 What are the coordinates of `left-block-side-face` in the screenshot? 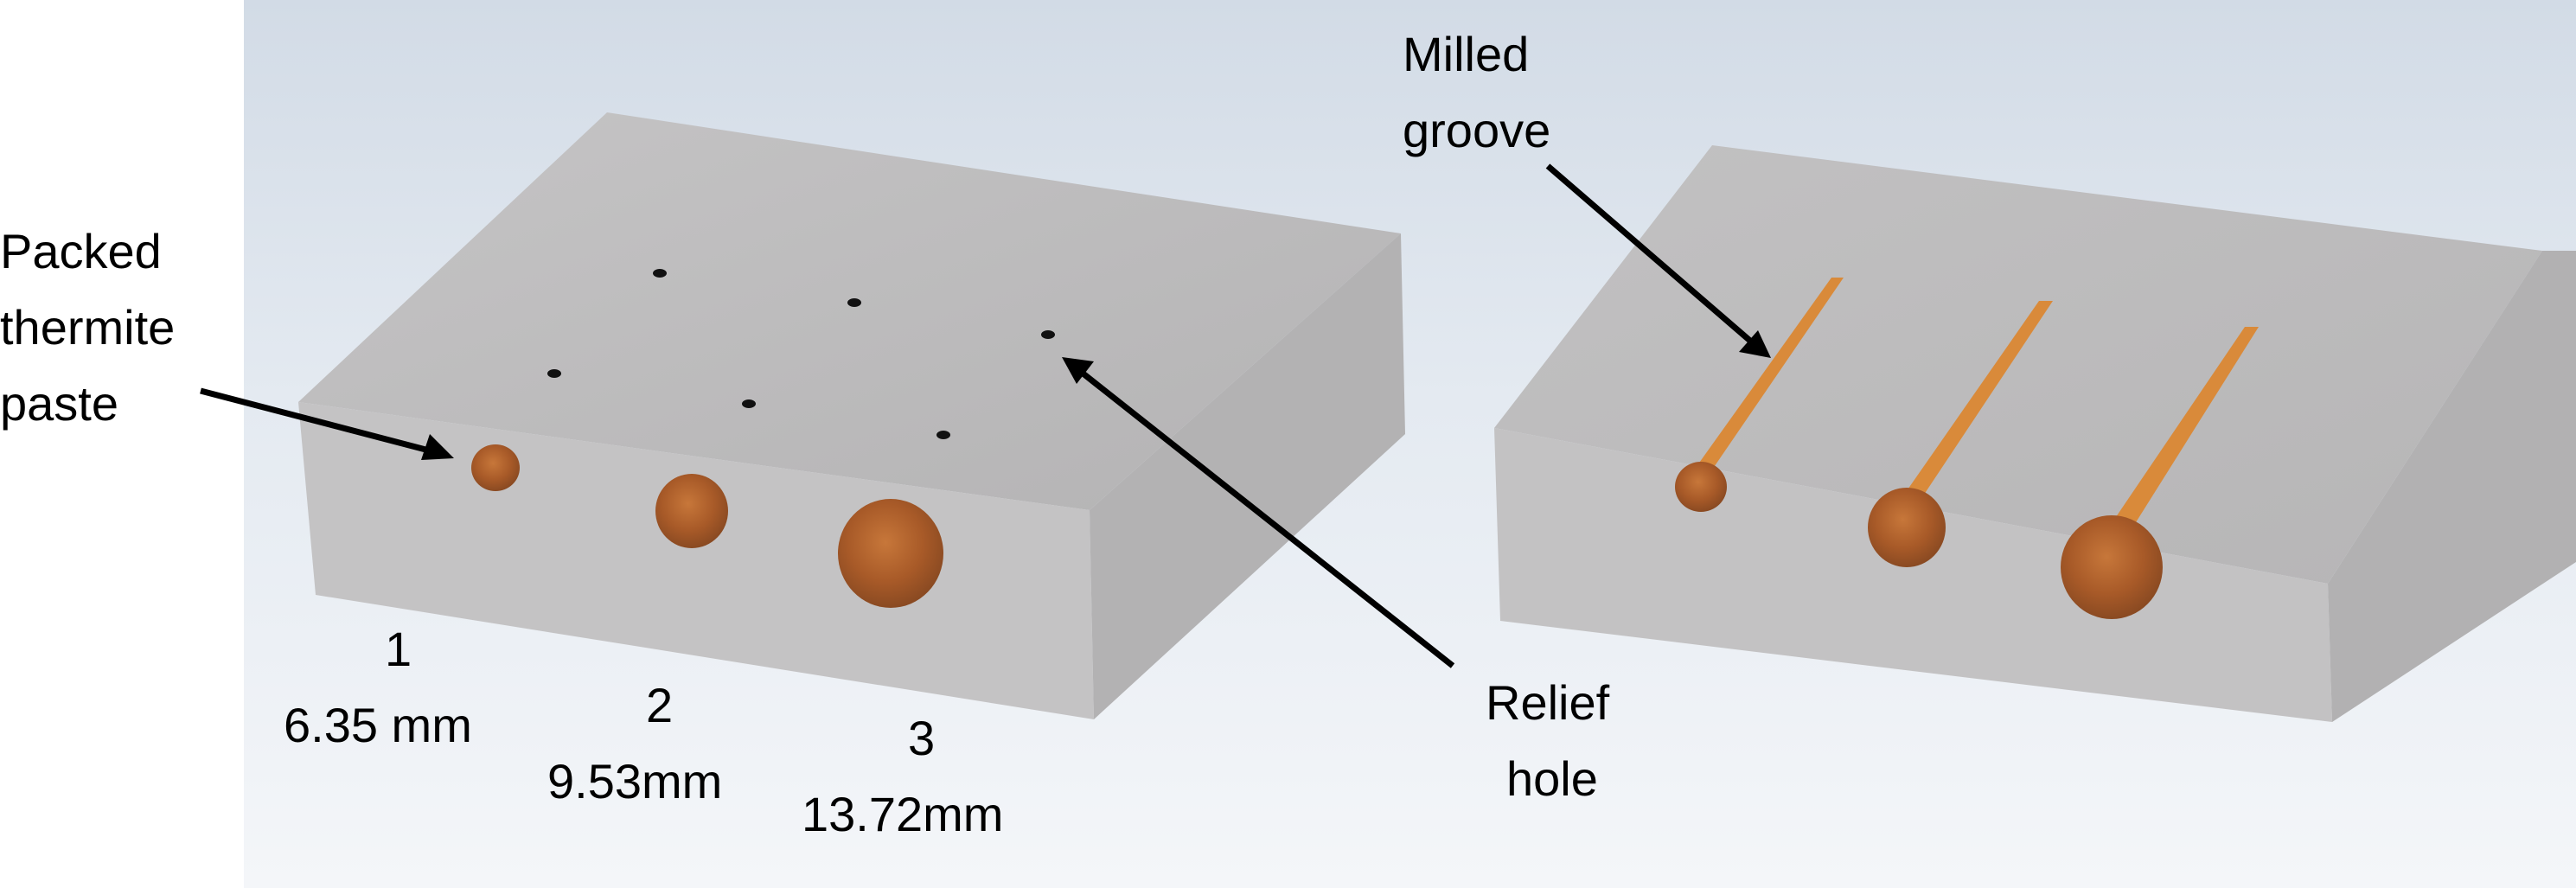 It's located at (1247, 476).